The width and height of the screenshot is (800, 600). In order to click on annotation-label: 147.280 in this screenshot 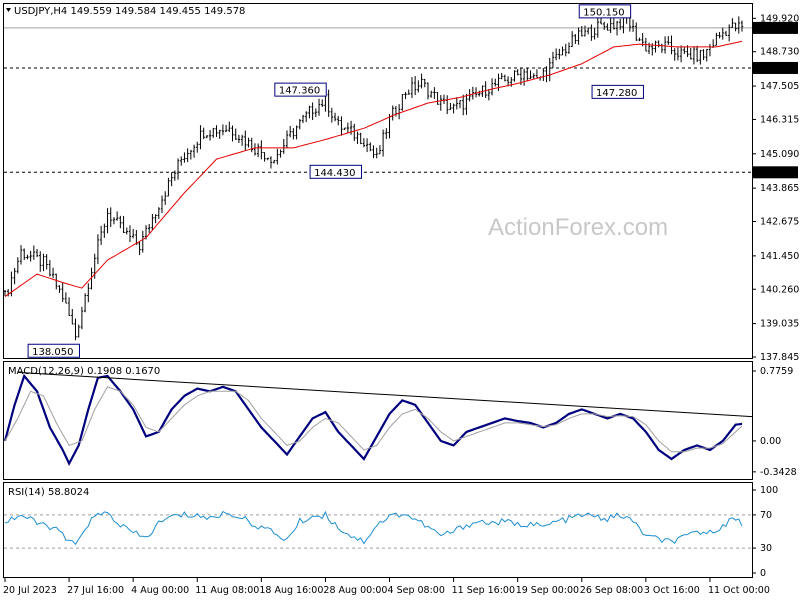, I will do `click(616, 93)`.